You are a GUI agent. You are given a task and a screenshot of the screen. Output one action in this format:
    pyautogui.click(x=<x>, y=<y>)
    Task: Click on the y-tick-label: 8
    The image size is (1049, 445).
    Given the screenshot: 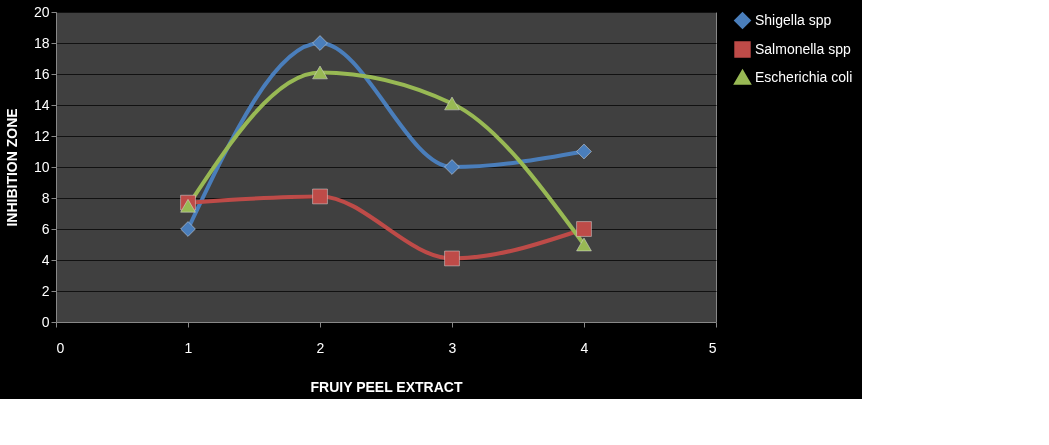 What is the action you would take?
    pyautogui.click(x=45, y=197)
    